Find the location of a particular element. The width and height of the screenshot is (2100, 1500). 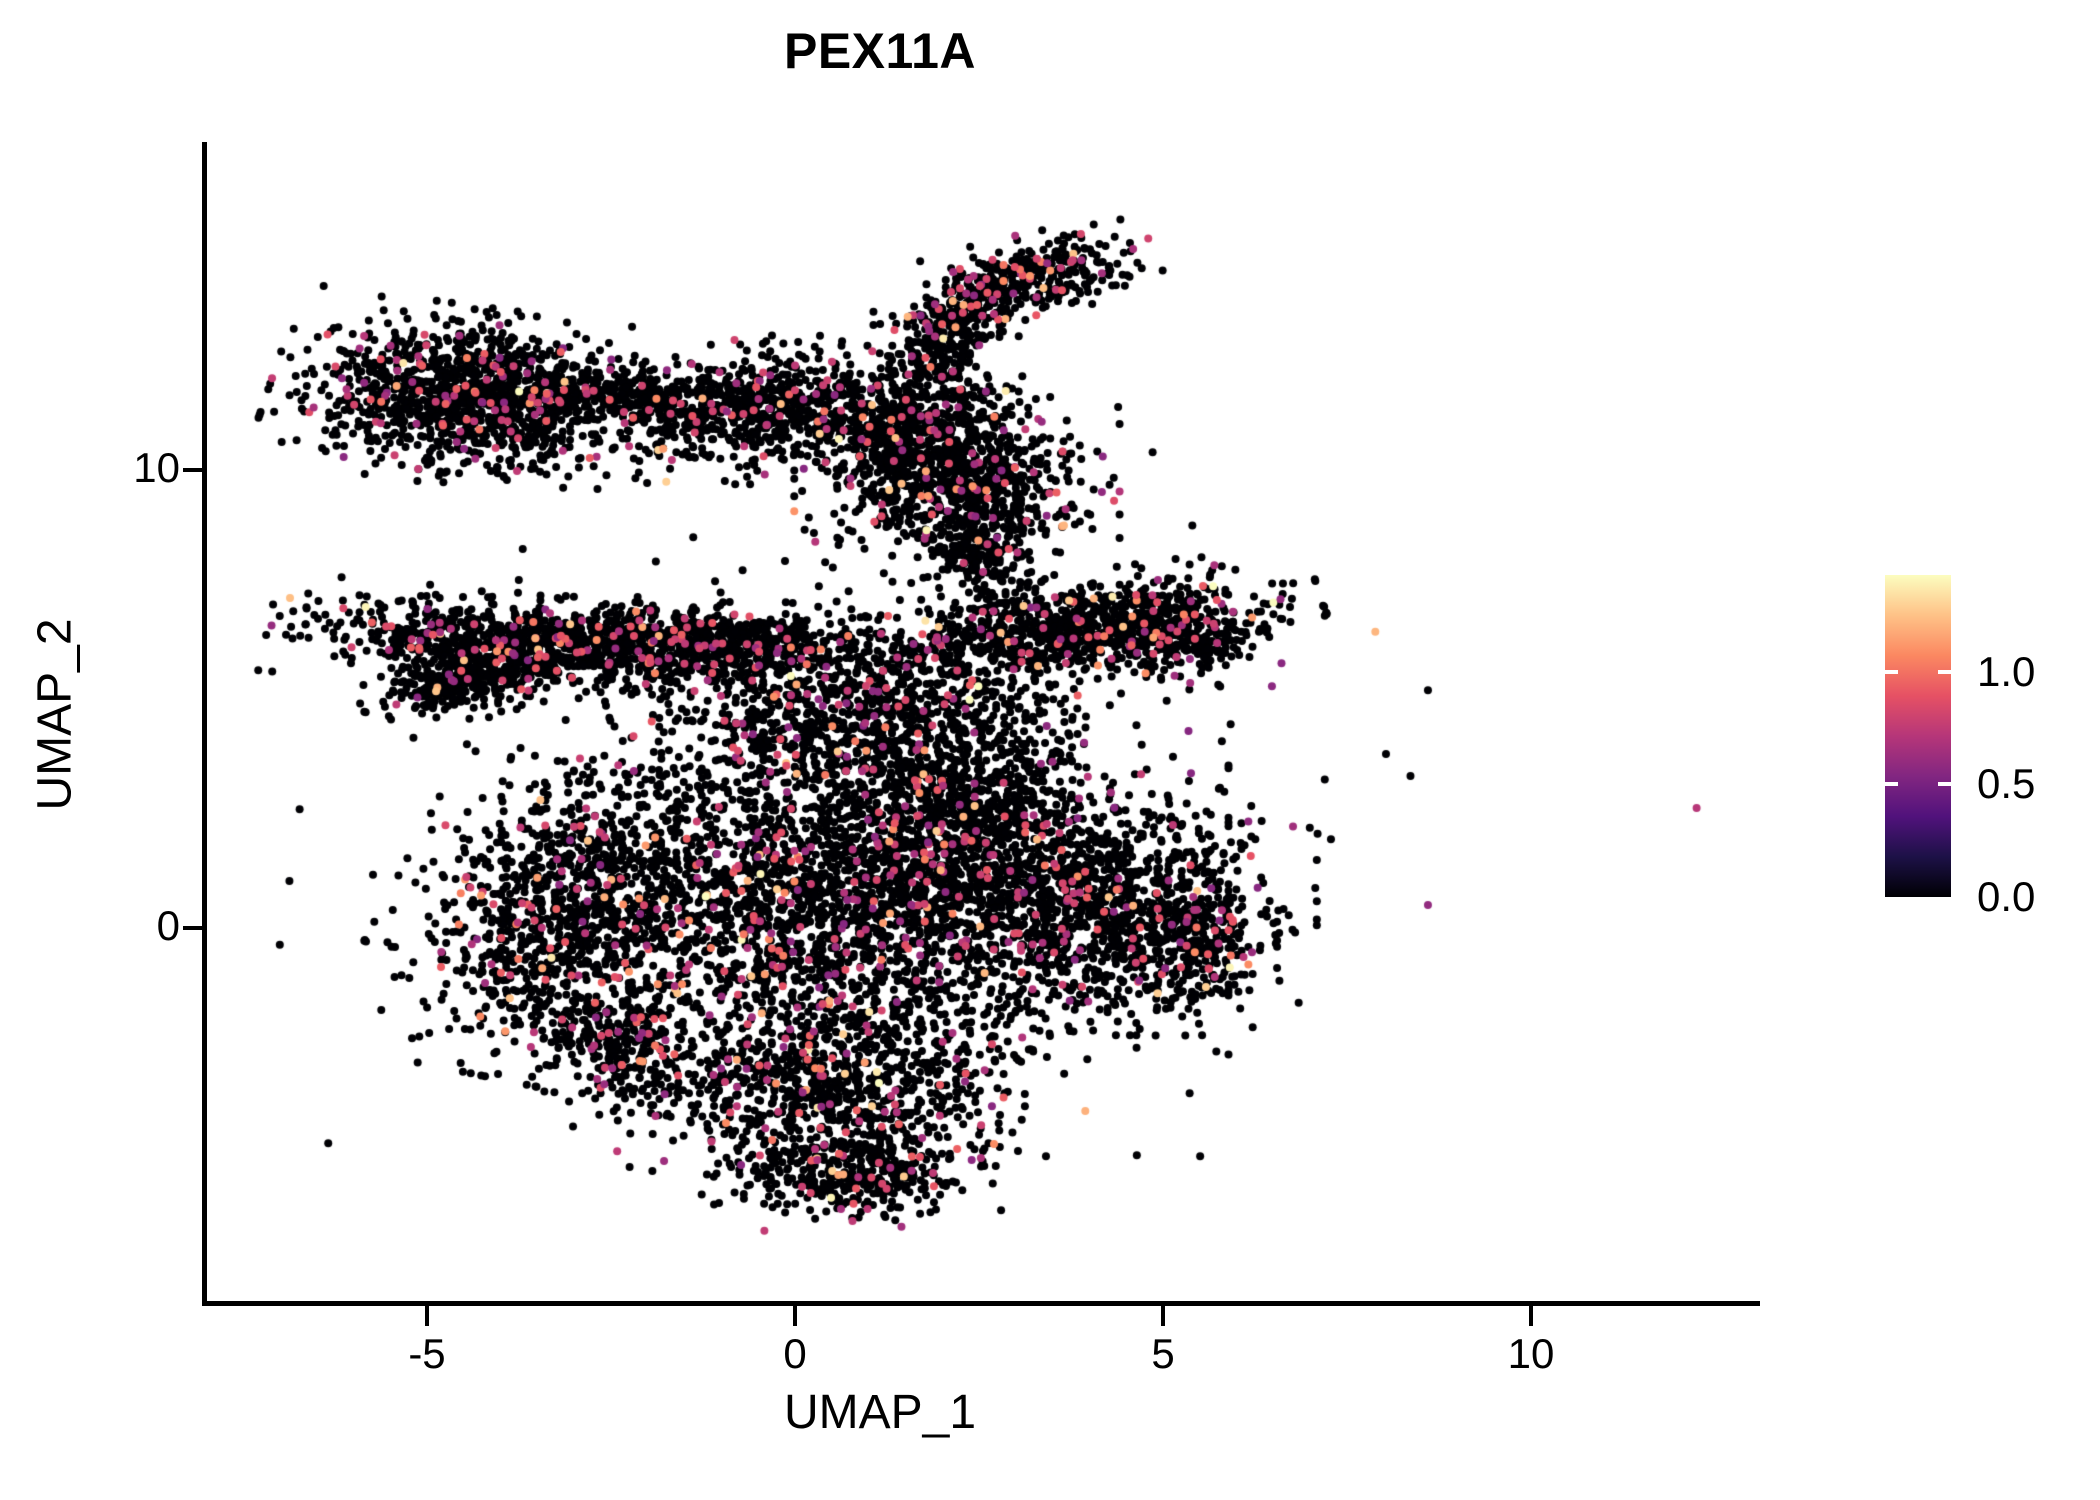

colorbar-tick-label: 0.0 is located at coordinates (2006, 896).